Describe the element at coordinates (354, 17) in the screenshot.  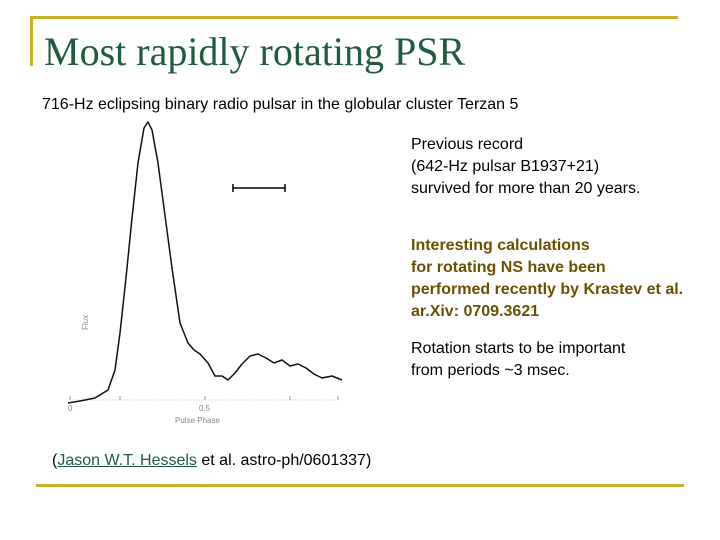
I see `frame-top-rule` at that location.